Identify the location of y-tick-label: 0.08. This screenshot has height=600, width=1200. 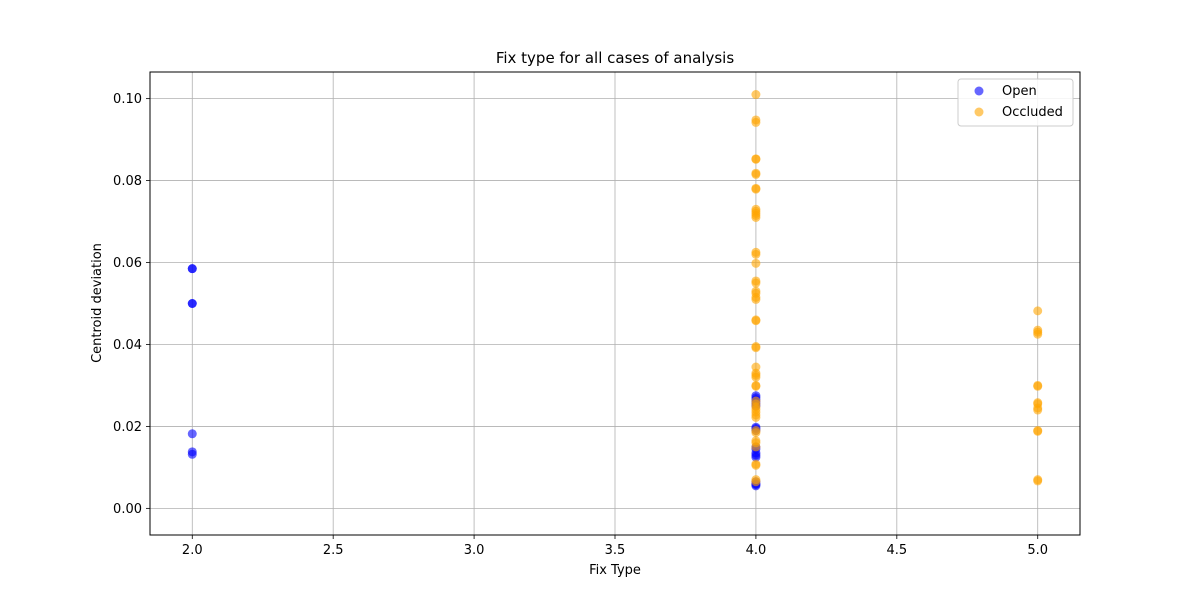
(127, 181).